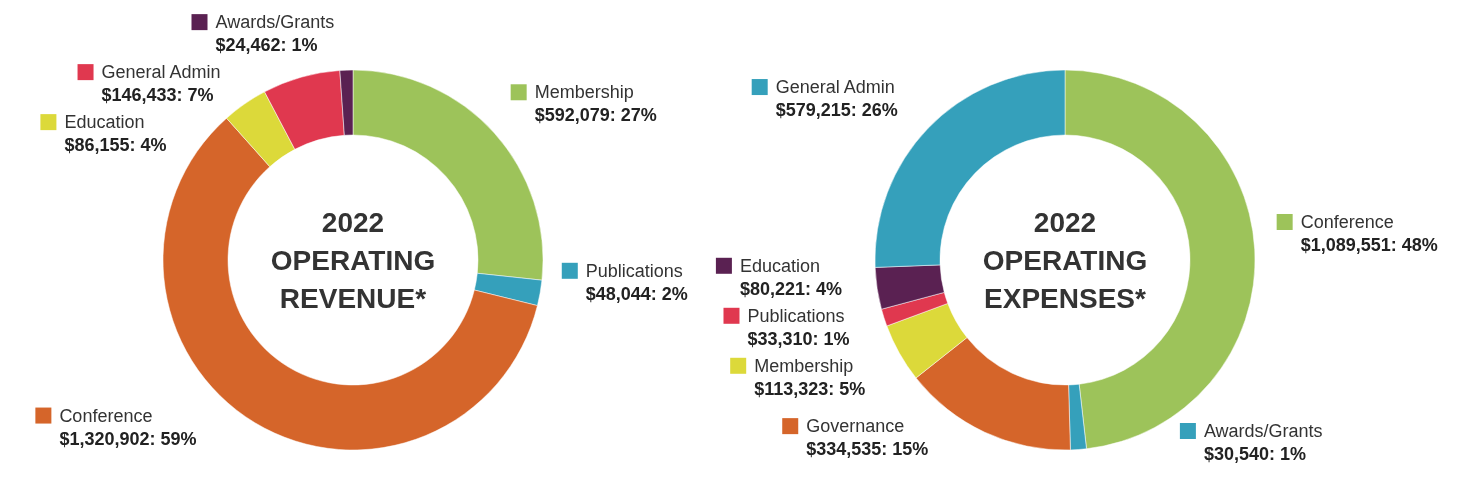 The width and height of the screenshot is (1471, 483). Describe the element at coordinates (1254, 454) in the screenshot. I see `data-label: $30,540: 1%` at that location.